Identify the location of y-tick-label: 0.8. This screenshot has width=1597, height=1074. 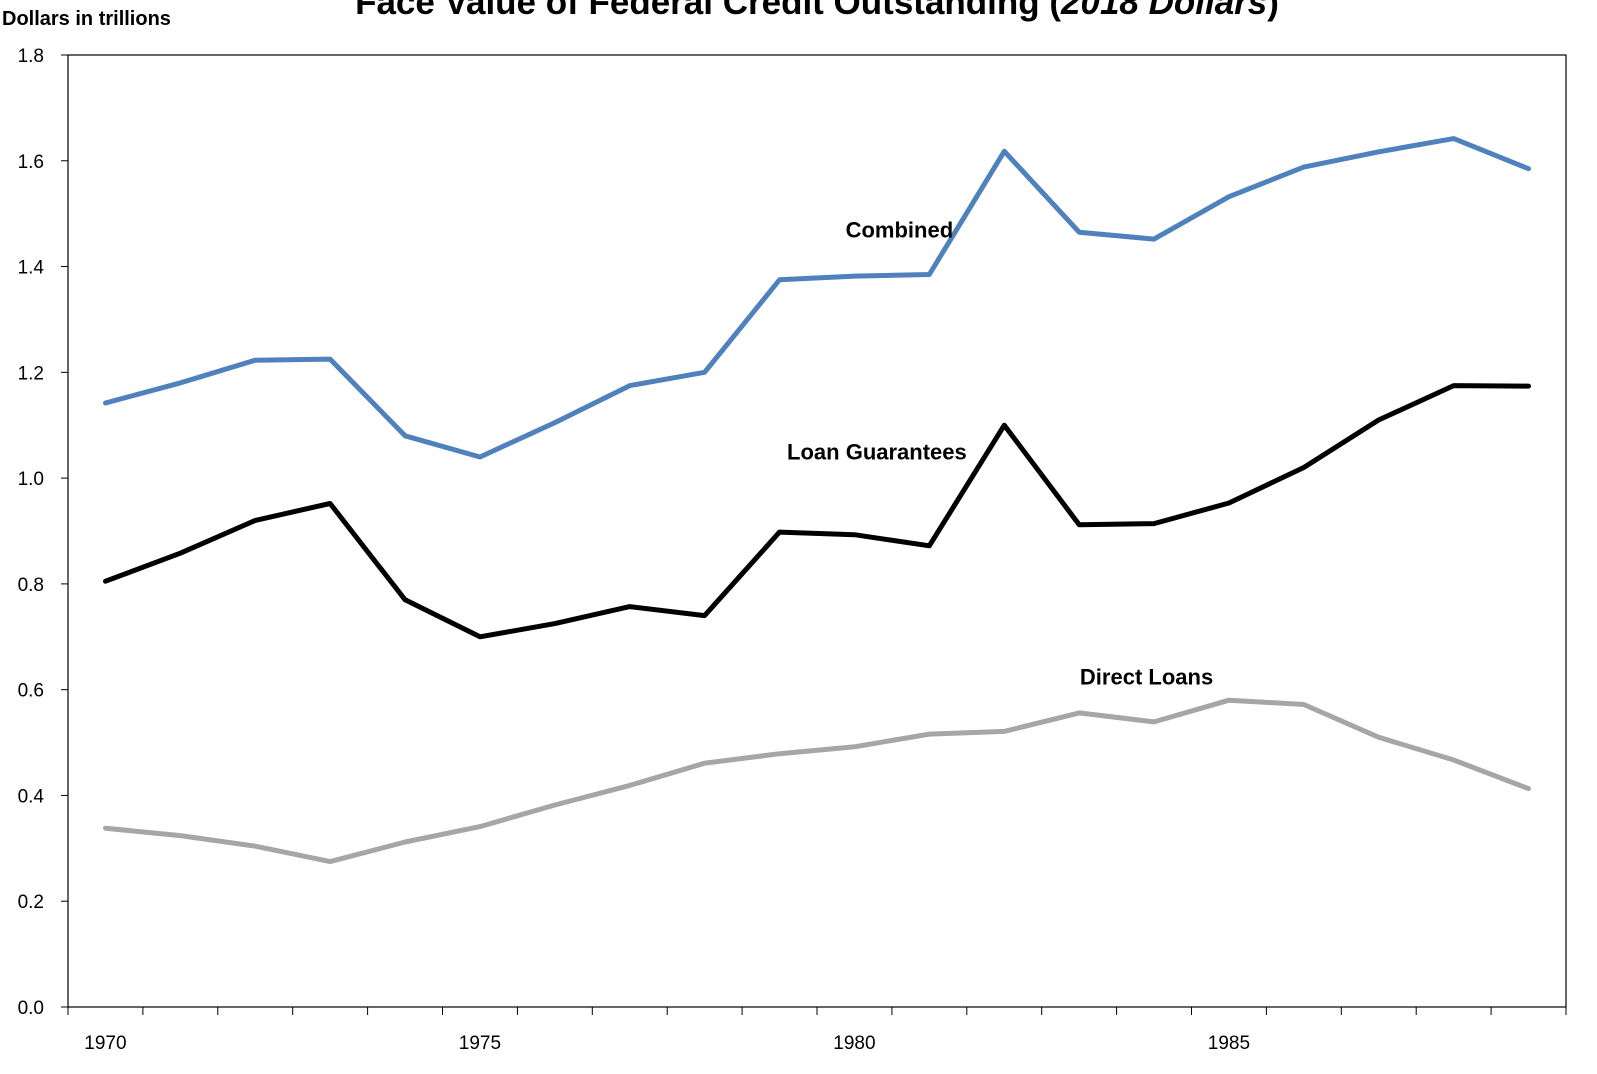
(31, 585).